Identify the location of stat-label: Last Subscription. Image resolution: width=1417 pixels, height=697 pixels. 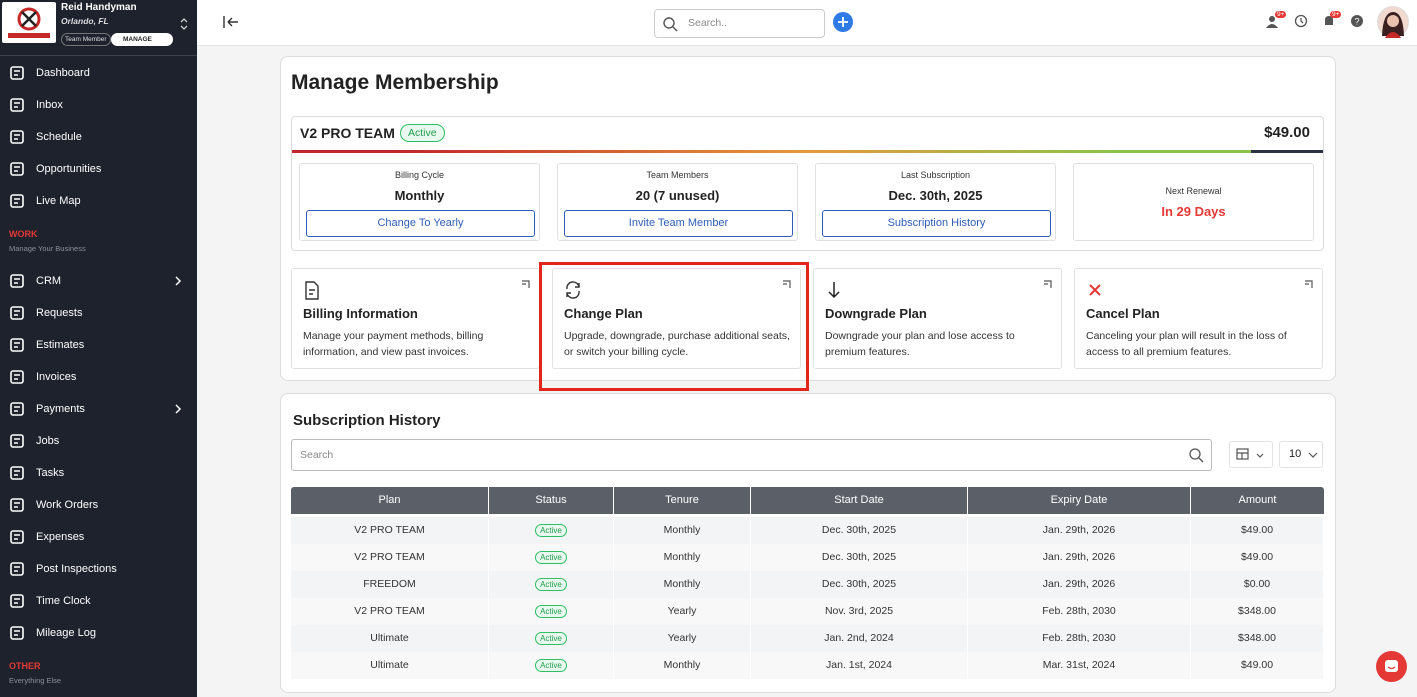
(935, 175).